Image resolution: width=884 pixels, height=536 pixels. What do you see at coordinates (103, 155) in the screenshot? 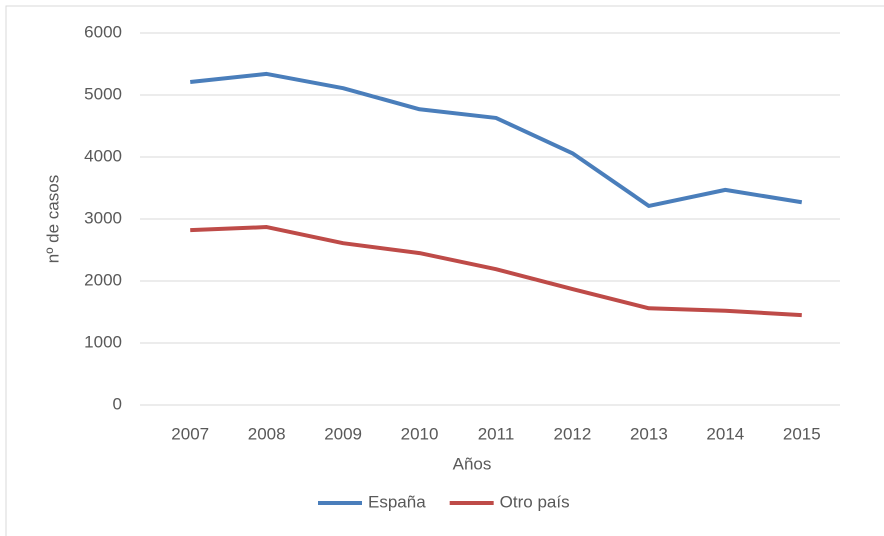
I see `y-tick-label: 4000` at bounding box center [103, 155].